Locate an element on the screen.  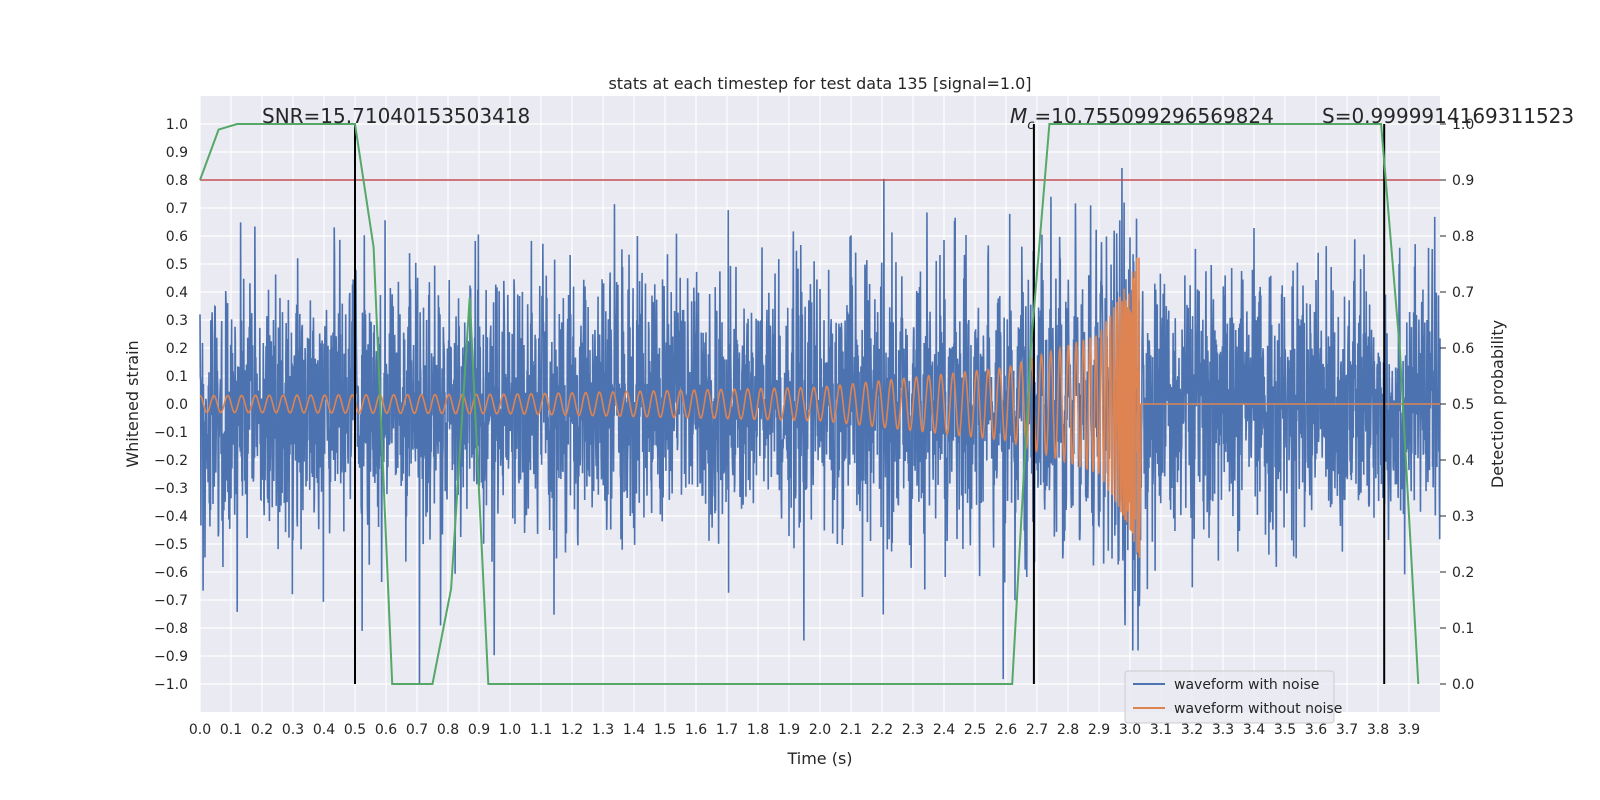
y-tick-label: −0.1 is located at coordinates (171, 433).